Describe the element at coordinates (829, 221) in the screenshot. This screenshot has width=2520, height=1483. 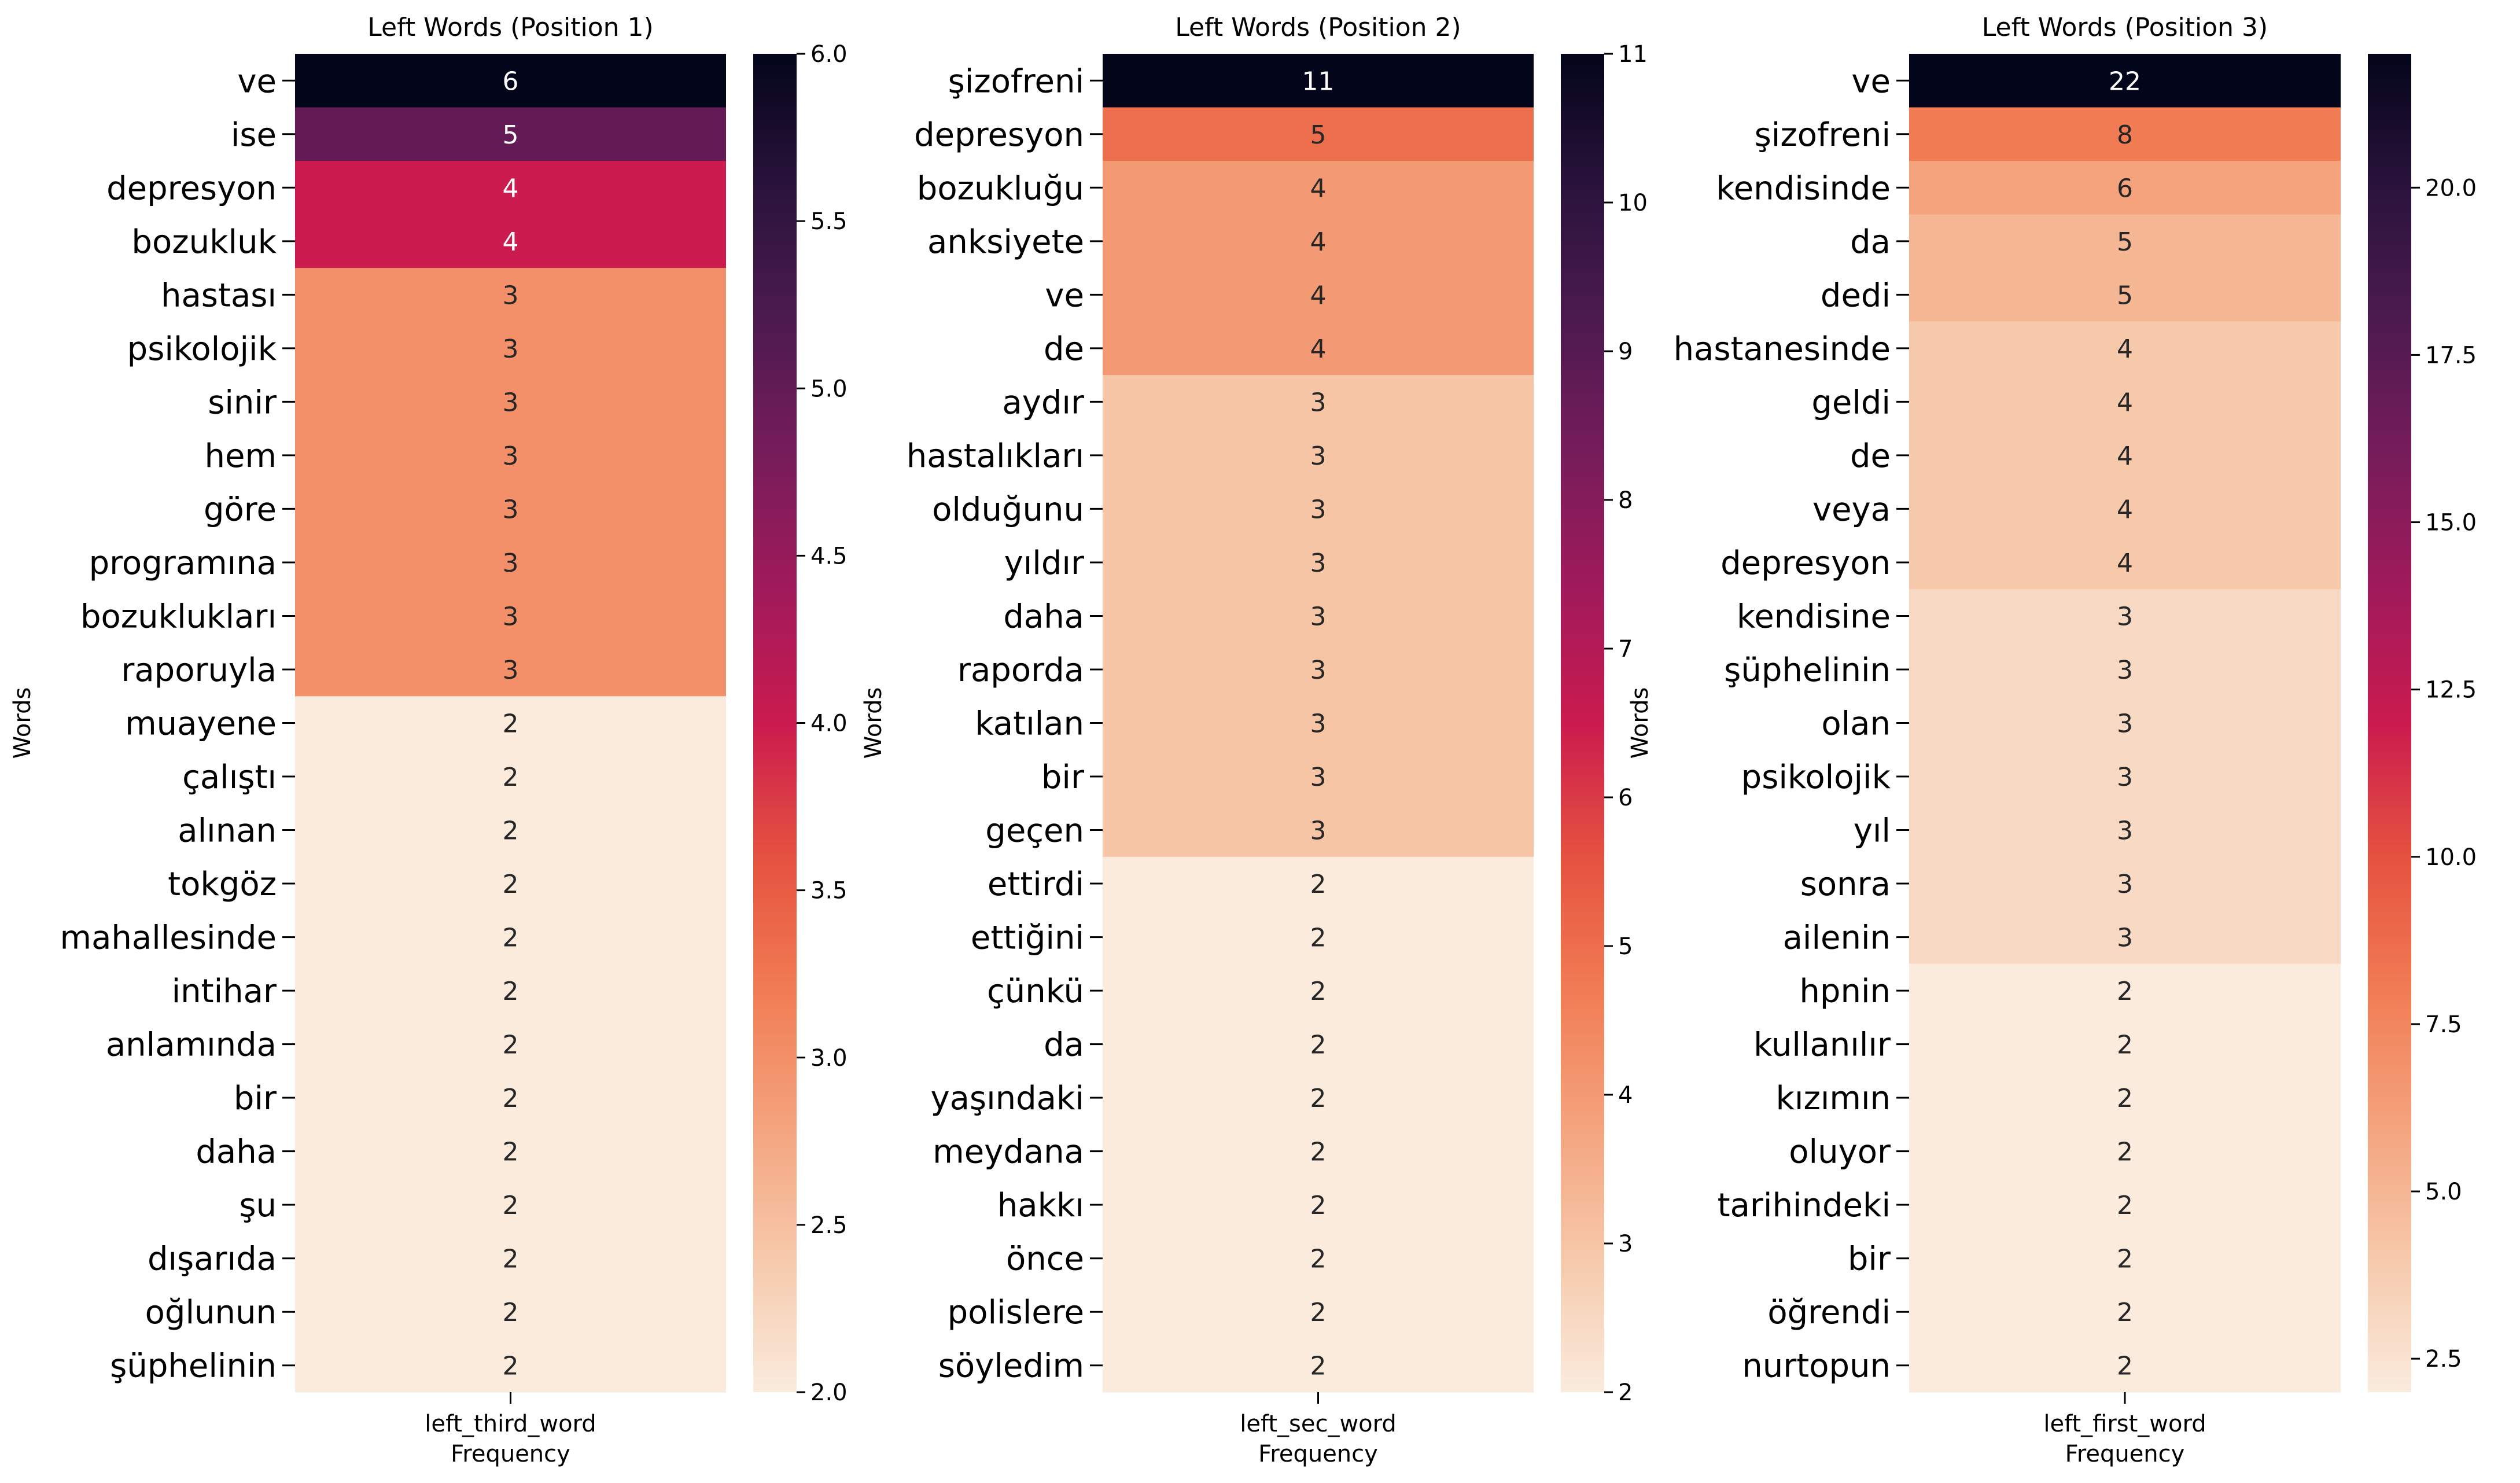
I see `chart1-colorbar-tick-label-2: 5.5` at that location.